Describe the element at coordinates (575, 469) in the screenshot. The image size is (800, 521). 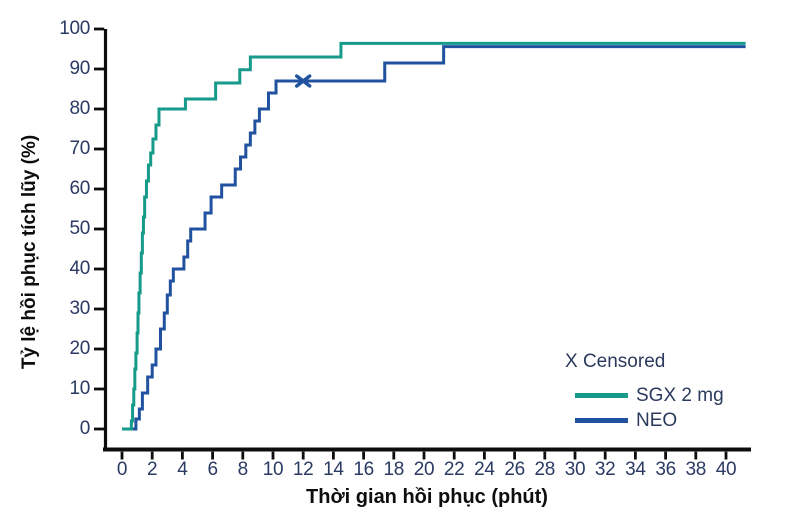
I see `x-tick-label: 30` at that location.